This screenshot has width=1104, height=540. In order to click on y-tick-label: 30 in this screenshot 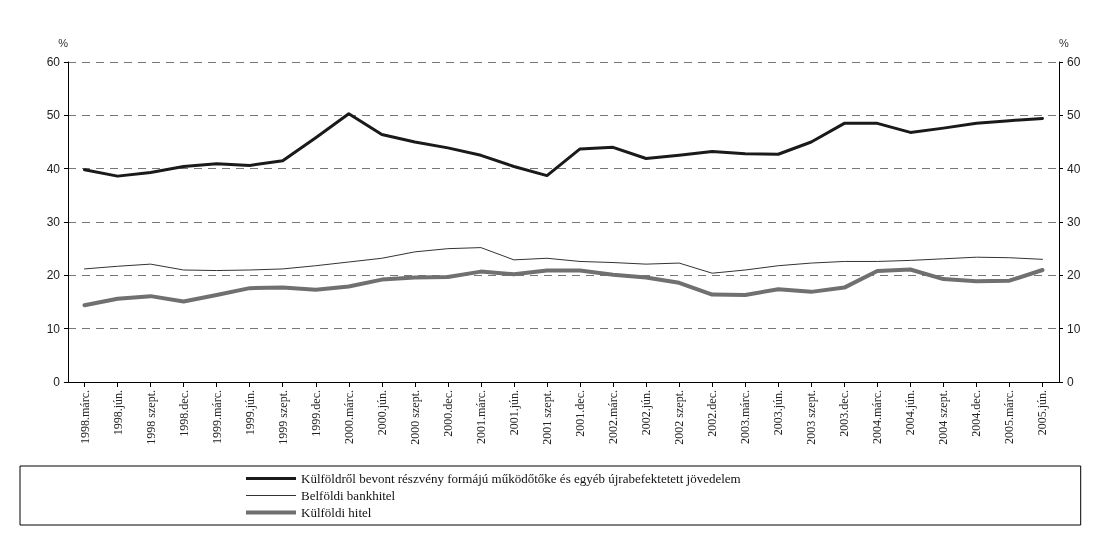, I will do `click(53, 222)`.